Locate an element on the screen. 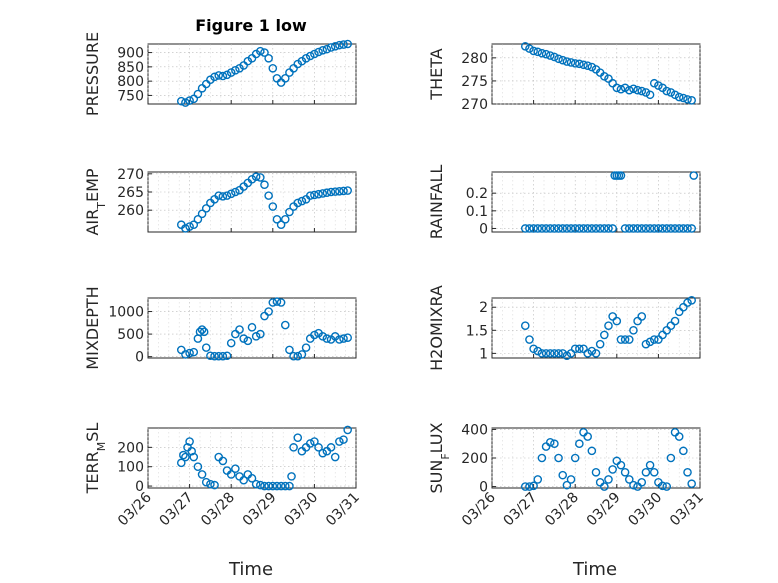 This screenshot has height=583, width=778. y-tick-label: 850 is located at coordinates (130, 68).